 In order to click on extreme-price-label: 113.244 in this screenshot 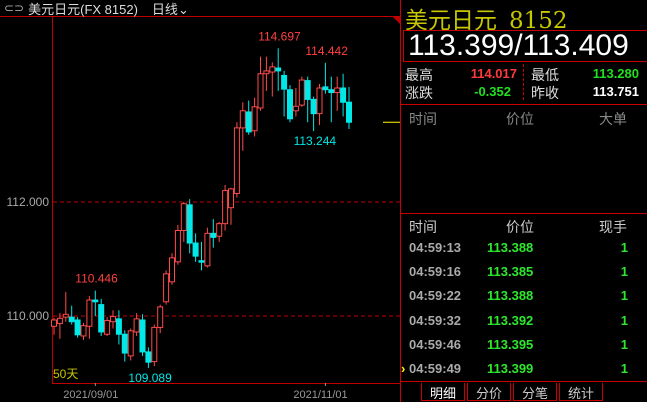, I will do `click(315, 141)`.